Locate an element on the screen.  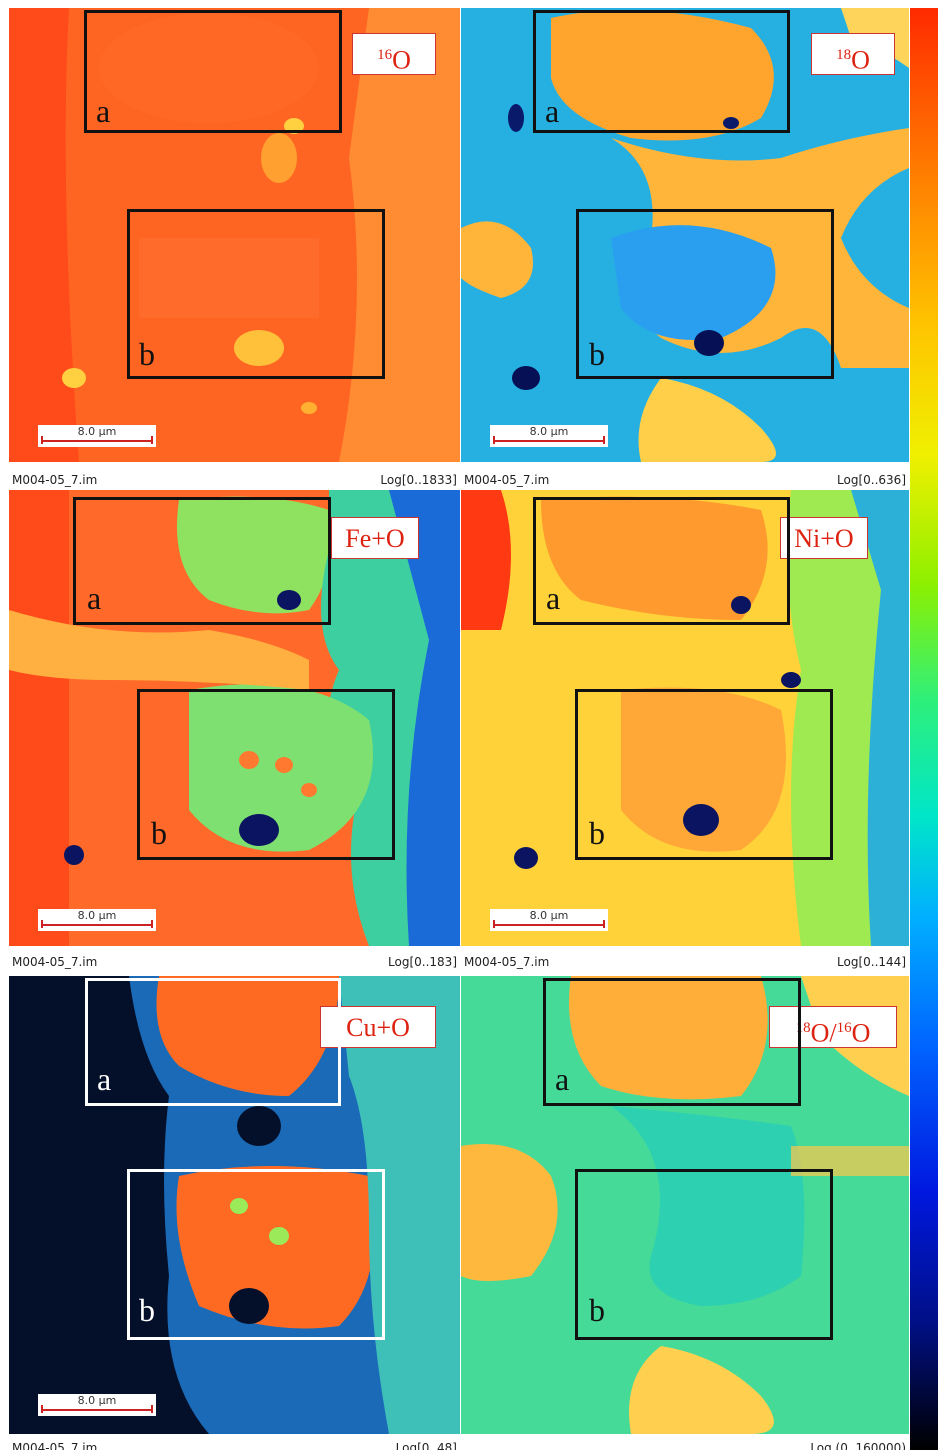
intensity-range: Log[0..144] is located at coordinates (871, 962).